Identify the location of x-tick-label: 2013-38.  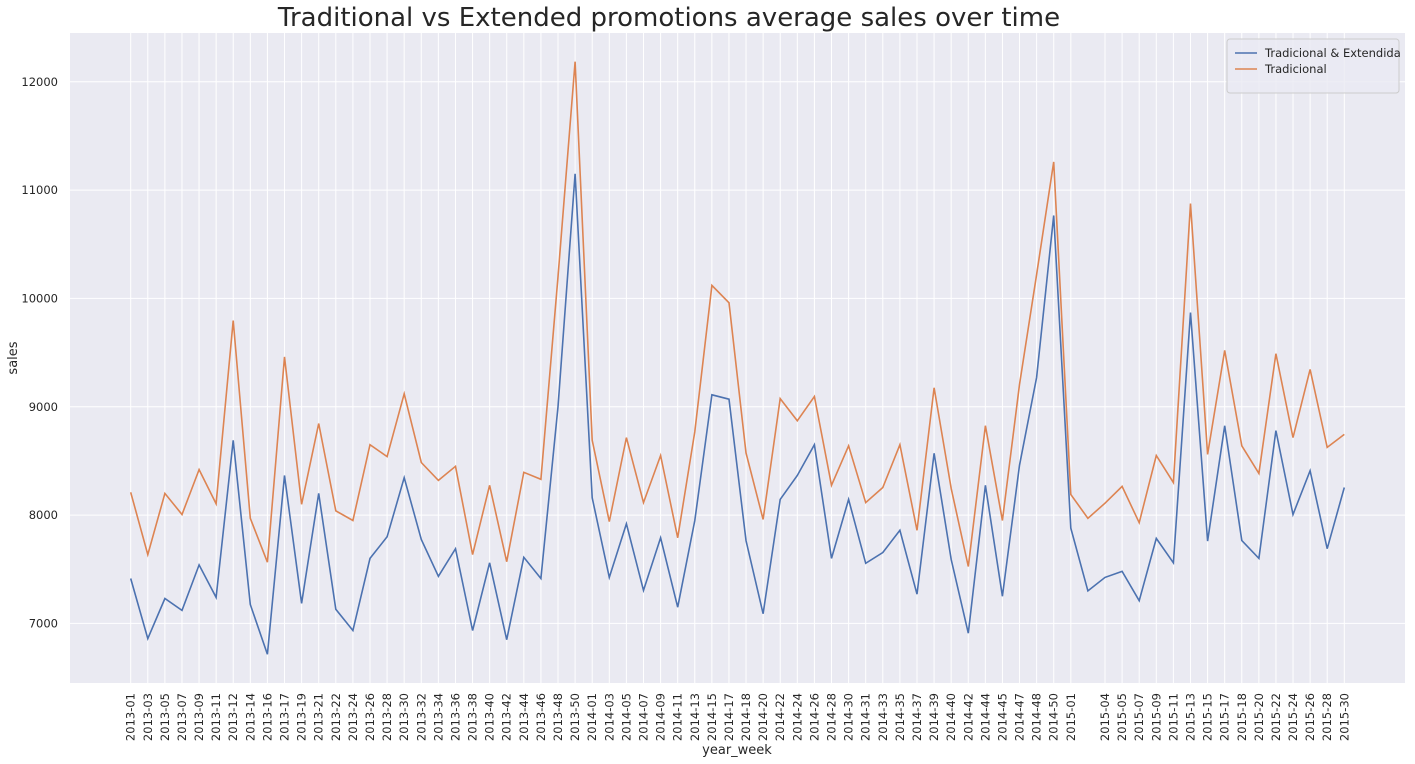
(473, 717).